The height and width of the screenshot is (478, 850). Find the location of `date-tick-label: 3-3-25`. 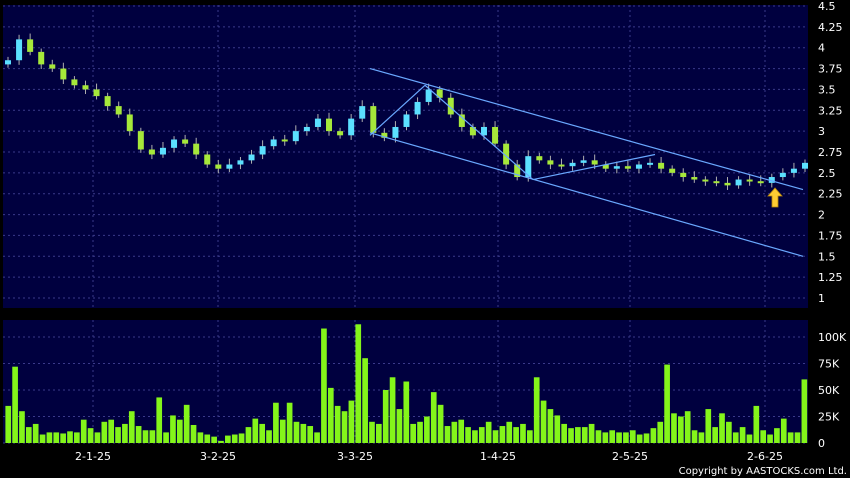

date-tick-label: 3-3-25 is located at coordinates (355, 456).